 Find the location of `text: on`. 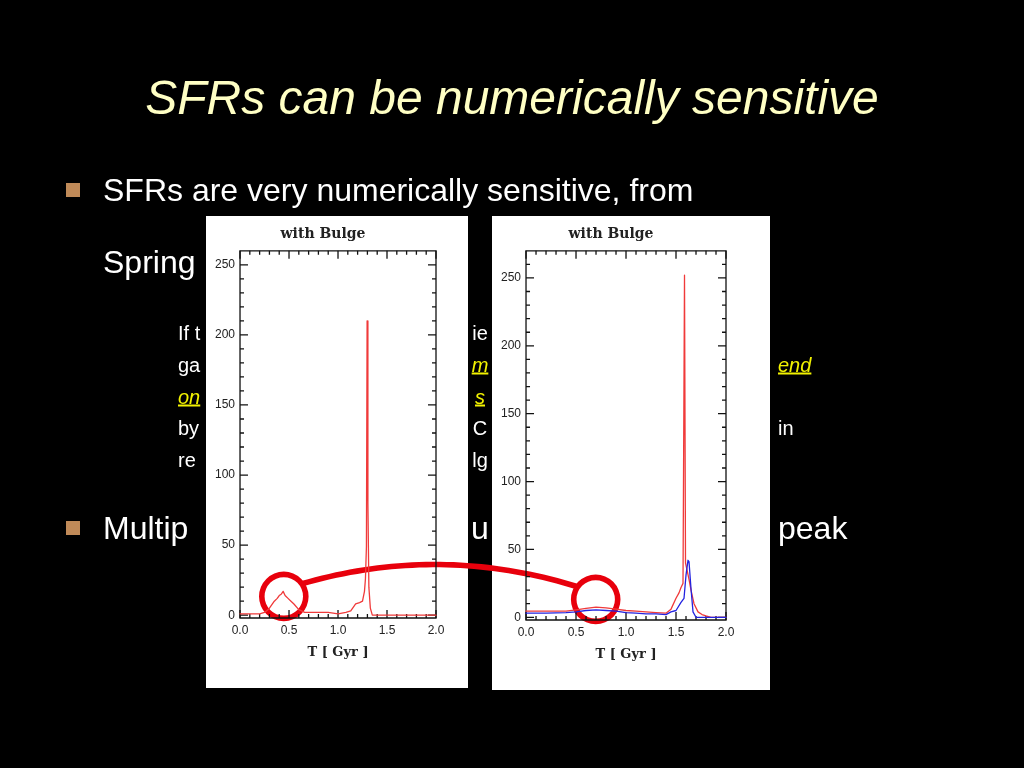

text: on is located at coordinates (189, 397).